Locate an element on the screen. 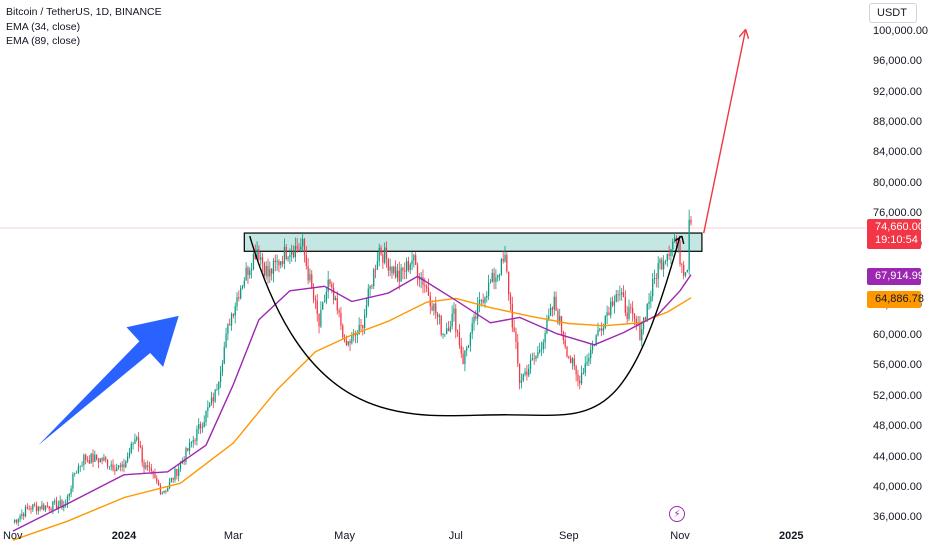  price-tick-label: 60,000.00 is located at coordinates (897, 334).